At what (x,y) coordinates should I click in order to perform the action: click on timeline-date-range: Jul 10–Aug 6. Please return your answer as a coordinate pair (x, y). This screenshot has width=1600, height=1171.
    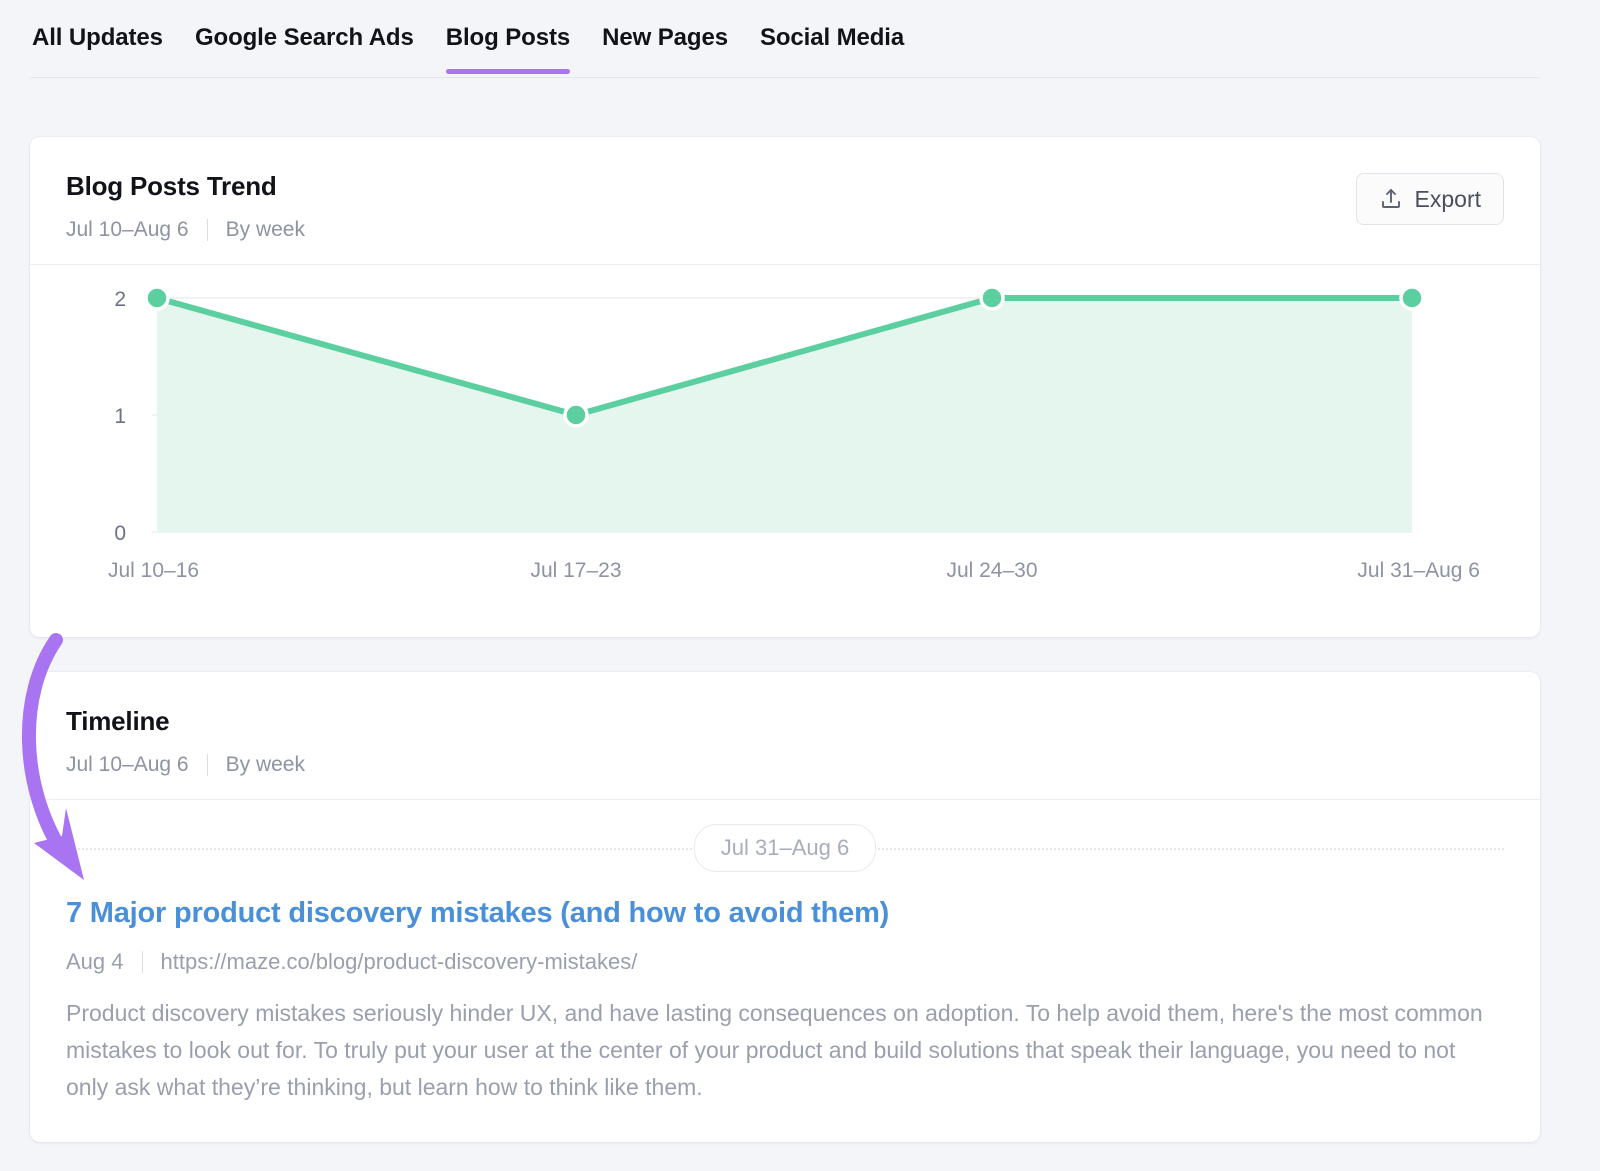
    Looking at the image, I should click on (127, 764).